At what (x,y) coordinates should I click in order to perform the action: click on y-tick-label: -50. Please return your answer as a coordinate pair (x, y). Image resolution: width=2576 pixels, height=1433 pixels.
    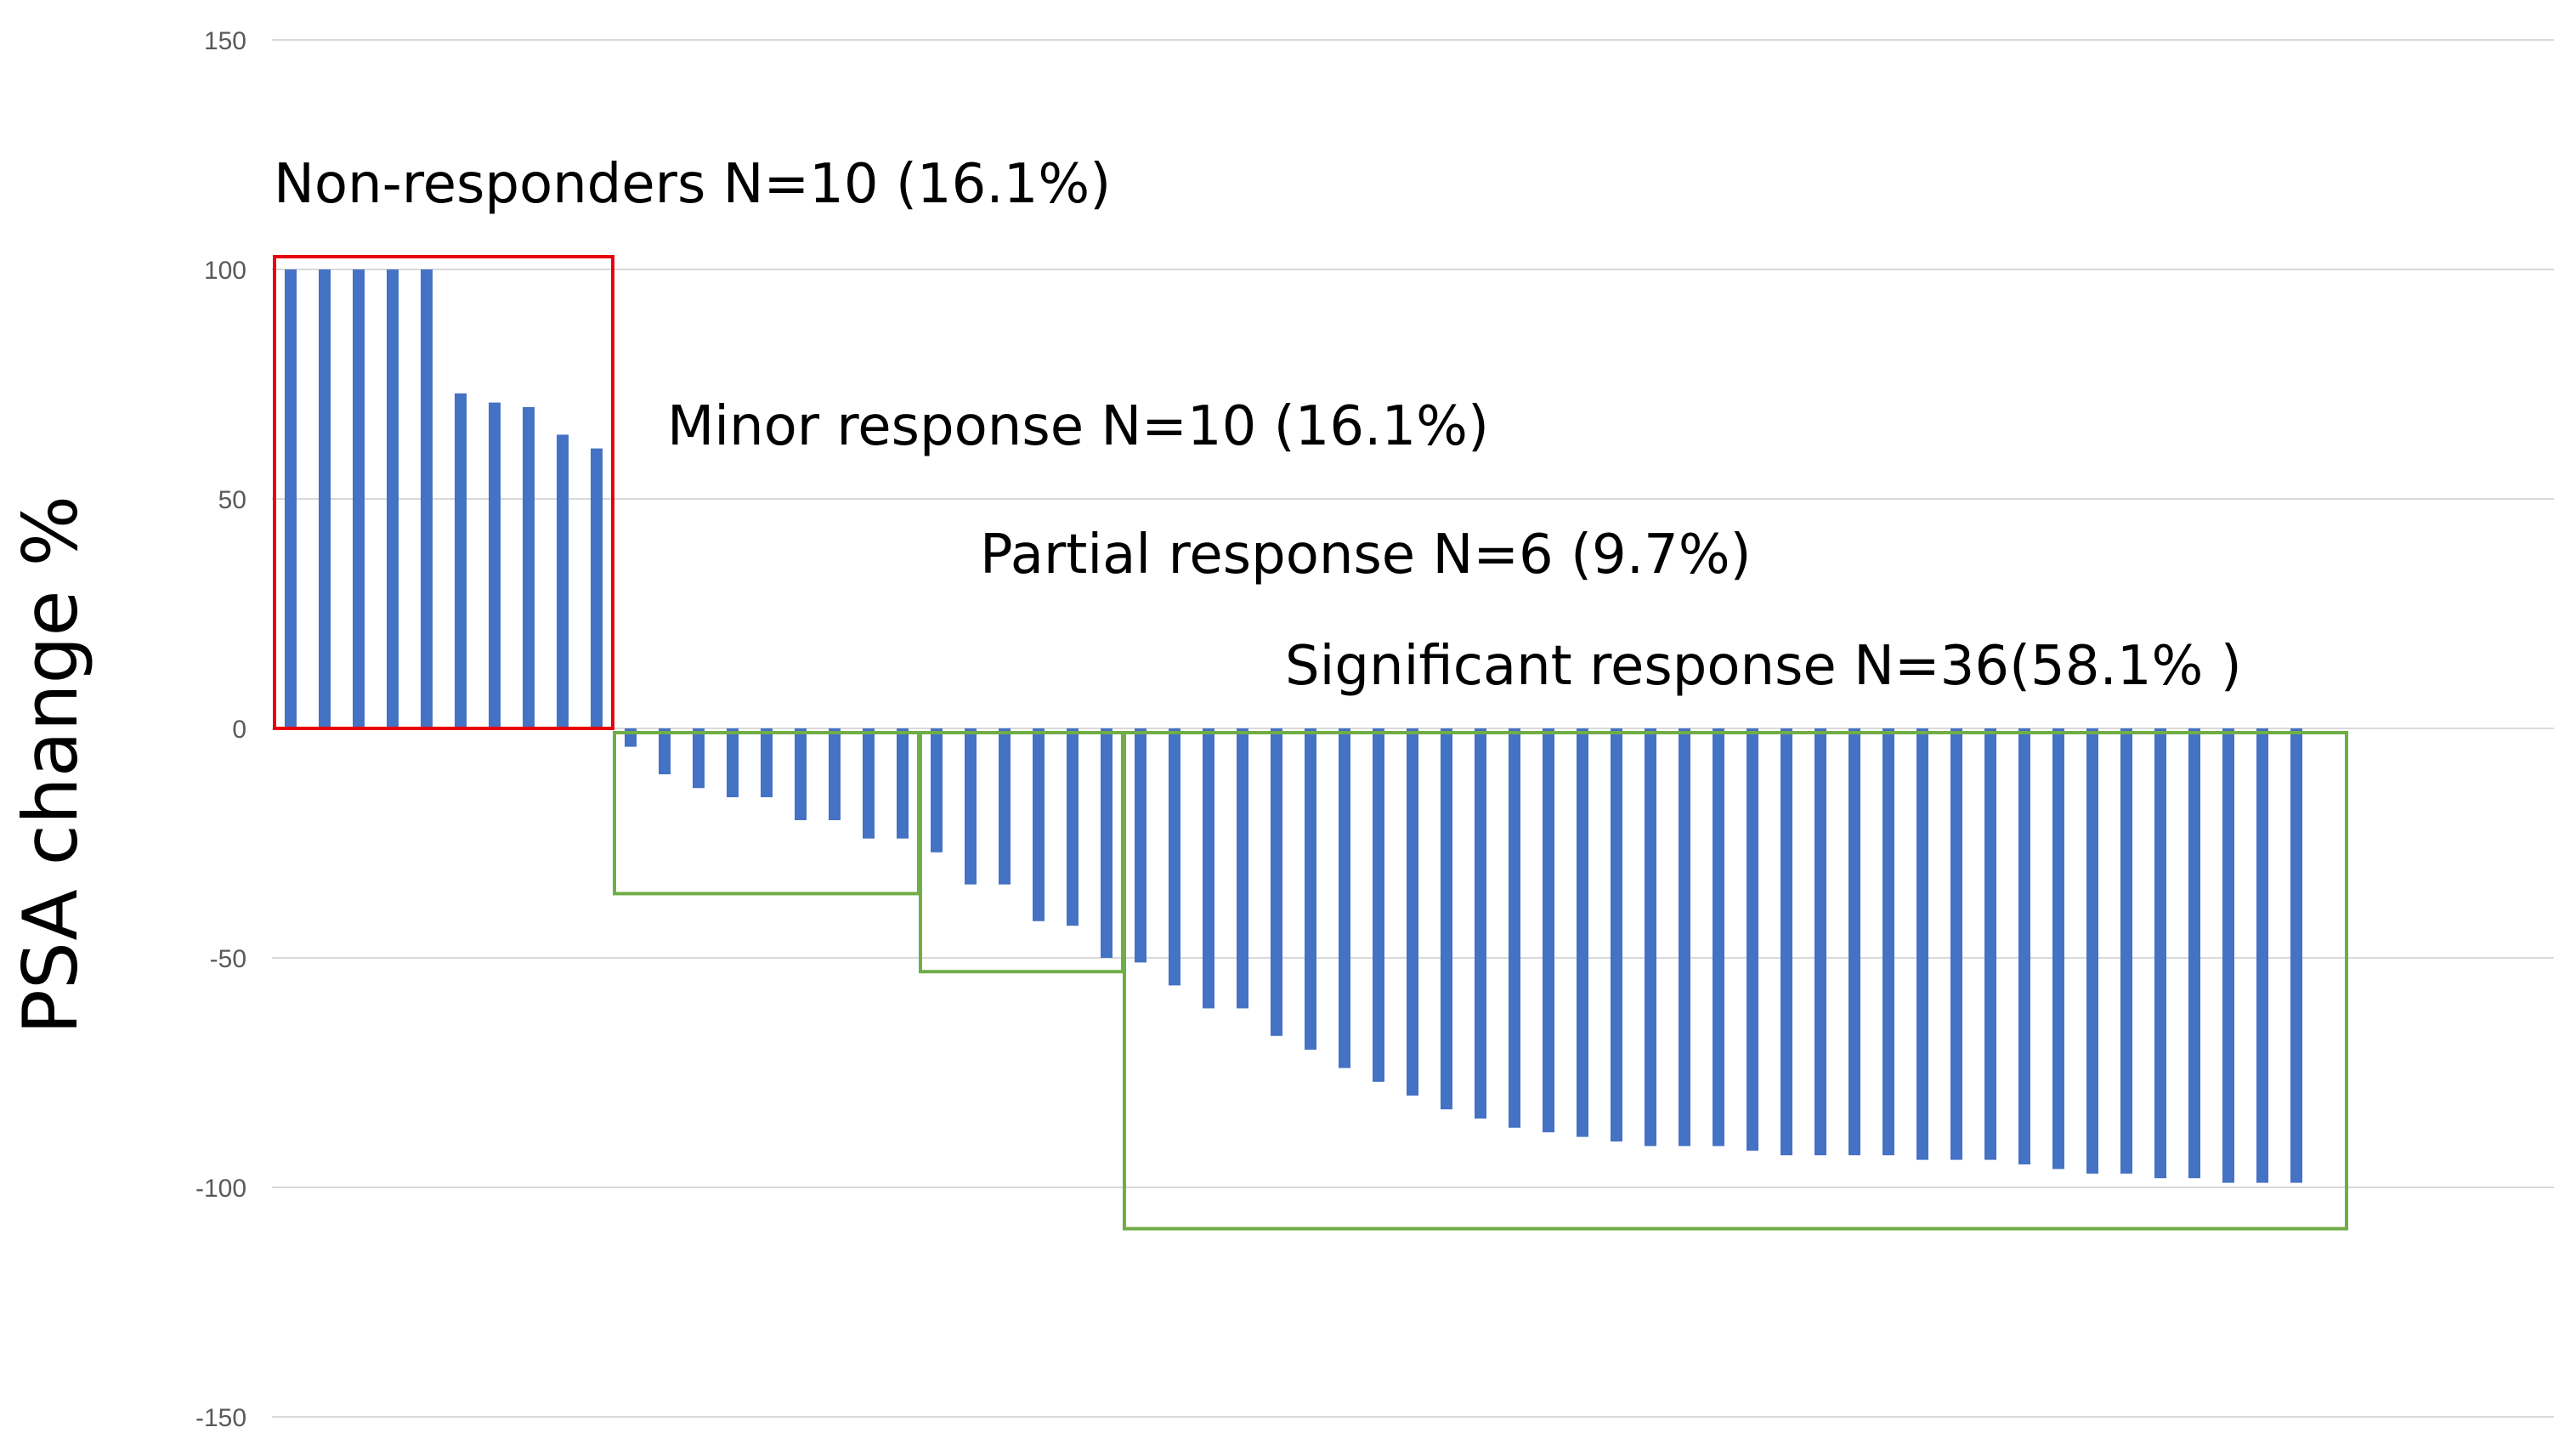
    Looking at the image, I should click on (228, 959).